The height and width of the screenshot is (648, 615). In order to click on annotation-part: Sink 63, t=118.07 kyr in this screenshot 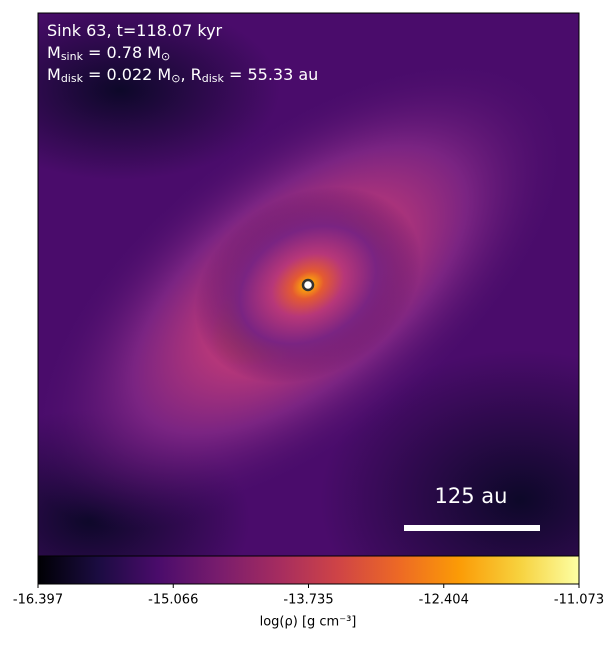, I will do `click(135, 30)`.